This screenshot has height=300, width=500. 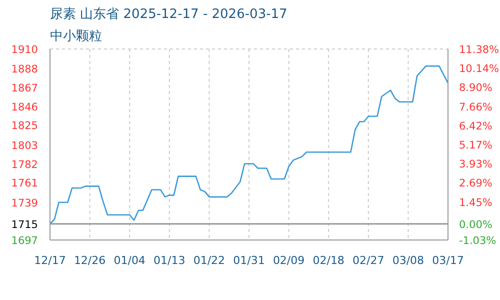 What do you see at coordinates (24, 184) in the screenshot?
I see `y-tick-label: 1761` at bounding box center [24, 184].